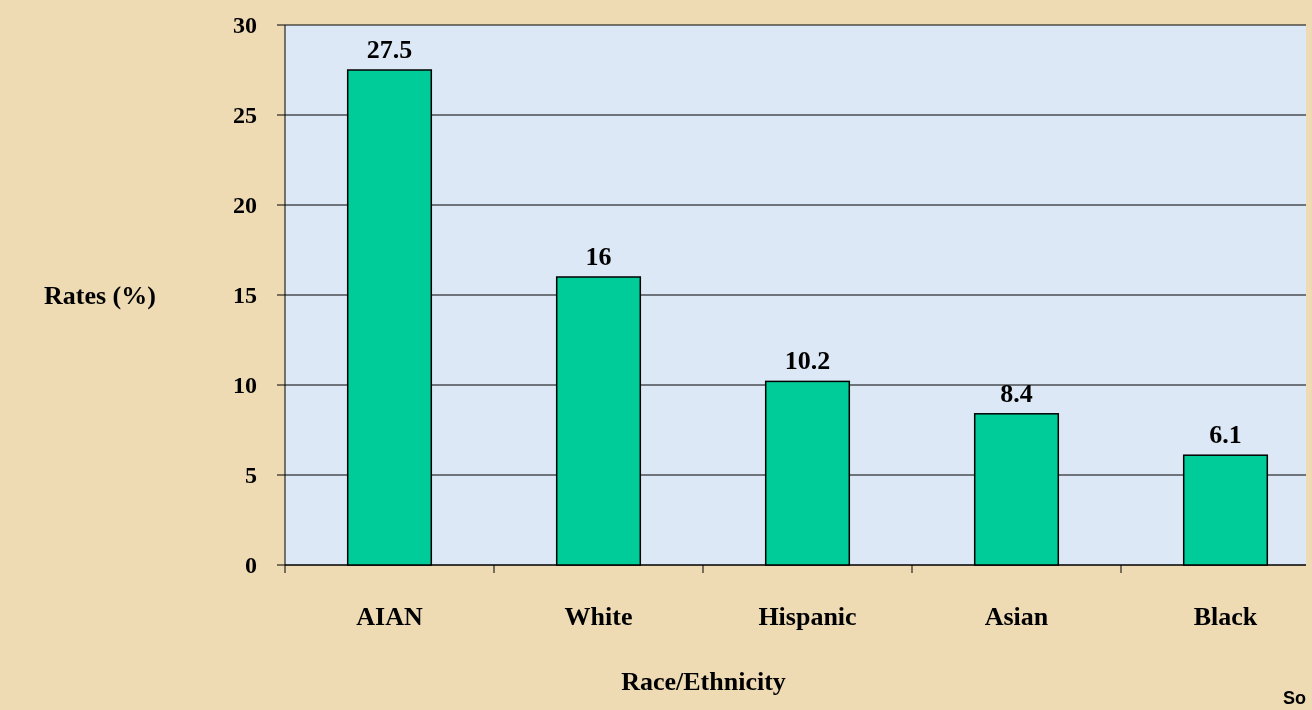 The height and width of the screenshot is (710, 1312). What do you see at coordinates (1225, 616) in the screenshot?
I see `x-tick-label: Black` at bounding box center [1225, 616].